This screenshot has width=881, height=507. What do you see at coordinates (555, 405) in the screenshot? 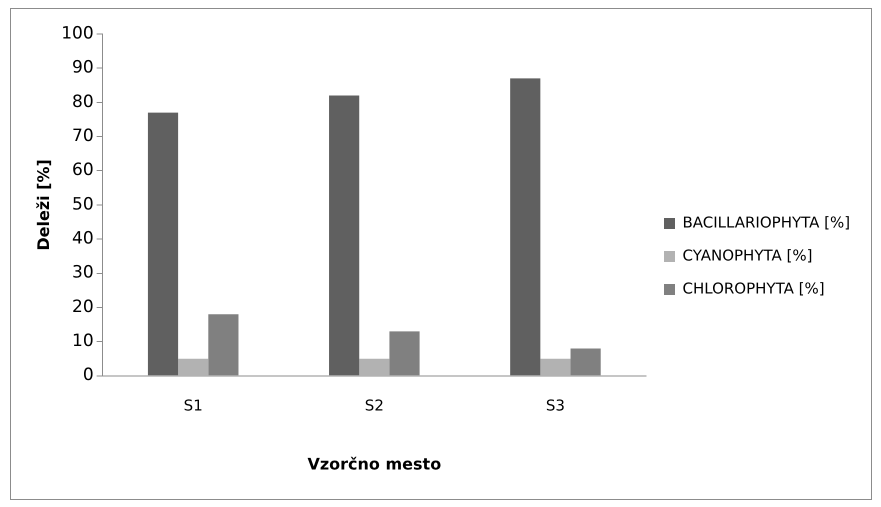
I see `x-tick-label: S3` at bounding box center [555, 405].